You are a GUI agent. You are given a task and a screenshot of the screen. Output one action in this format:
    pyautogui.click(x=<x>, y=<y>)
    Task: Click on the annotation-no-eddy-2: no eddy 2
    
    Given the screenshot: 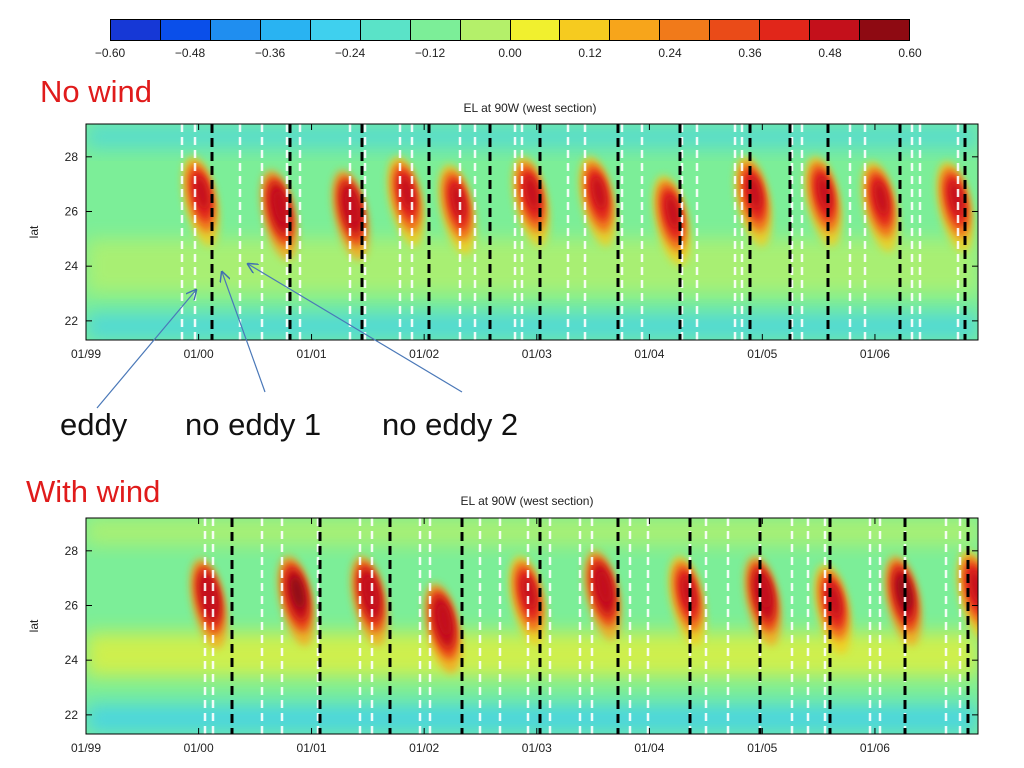 What is the action you would take?
    pyautogui.click(x=450, y=424)
    